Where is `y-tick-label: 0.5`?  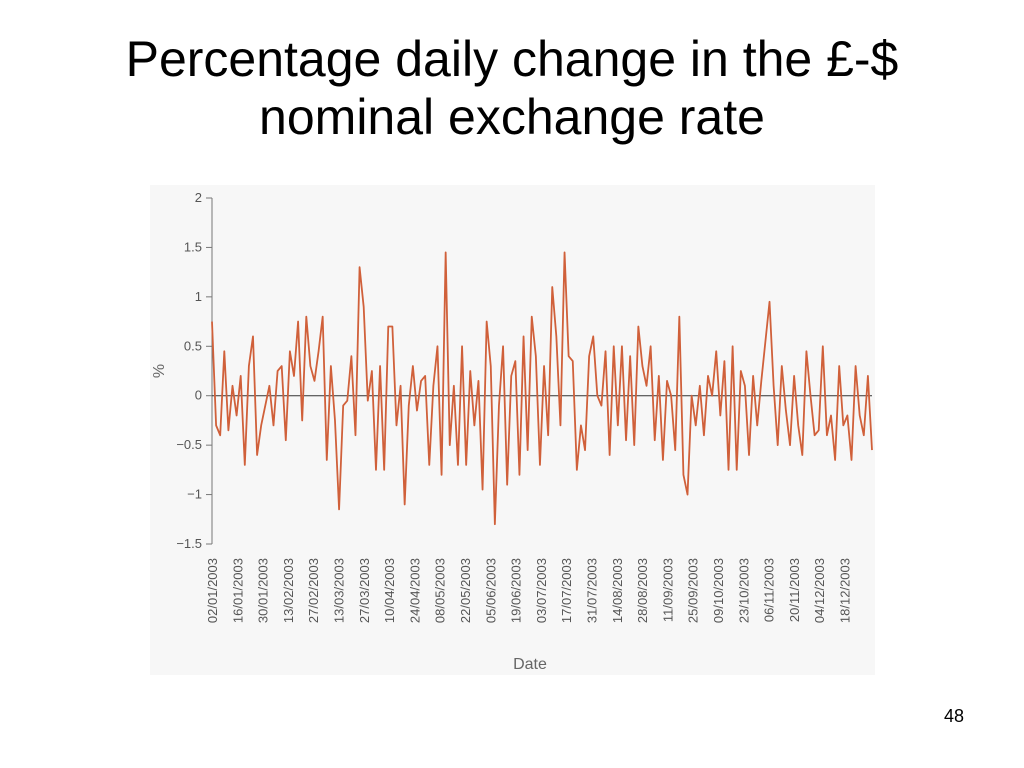 y-tick-label: 0.5 is located at coordinates (193, 345).